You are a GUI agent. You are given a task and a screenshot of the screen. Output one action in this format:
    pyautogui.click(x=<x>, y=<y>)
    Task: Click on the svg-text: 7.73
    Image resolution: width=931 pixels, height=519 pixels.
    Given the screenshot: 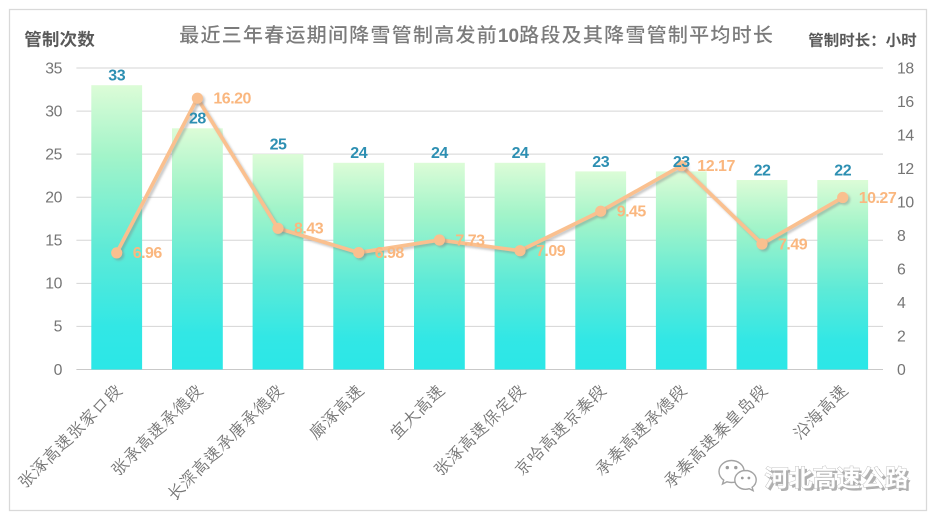 What is the action you would take?
    pyautogui.click(x=470, y=240)
    